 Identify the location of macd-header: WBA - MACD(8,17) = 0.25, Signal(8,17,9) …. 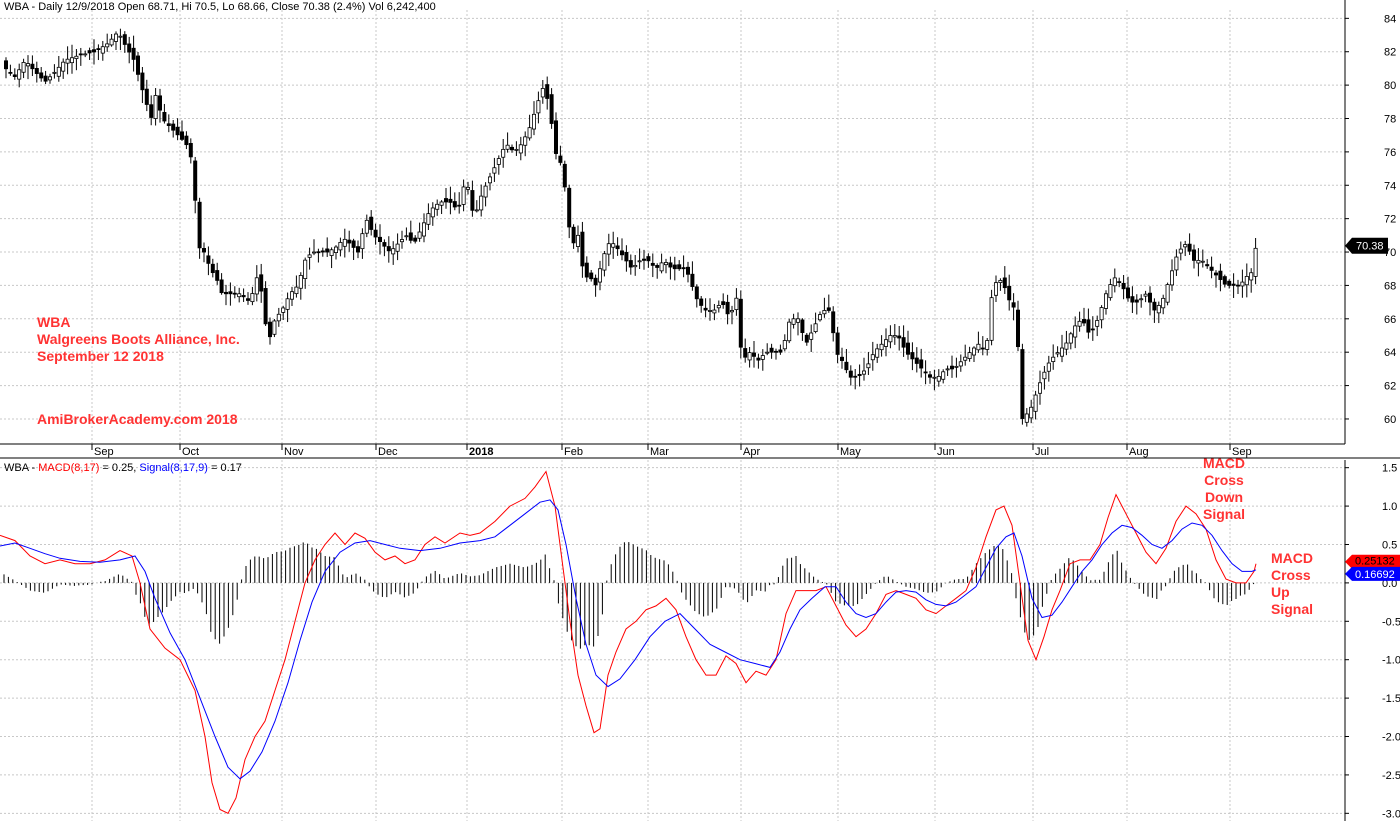
(123, 468).